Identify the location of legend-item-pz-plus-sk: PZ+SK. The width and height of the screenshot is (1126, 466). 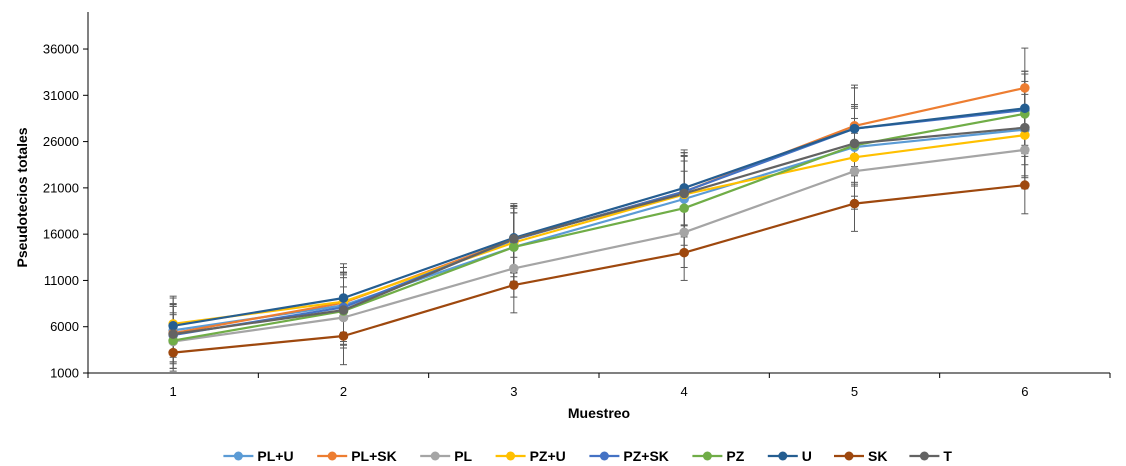
(629, 456).